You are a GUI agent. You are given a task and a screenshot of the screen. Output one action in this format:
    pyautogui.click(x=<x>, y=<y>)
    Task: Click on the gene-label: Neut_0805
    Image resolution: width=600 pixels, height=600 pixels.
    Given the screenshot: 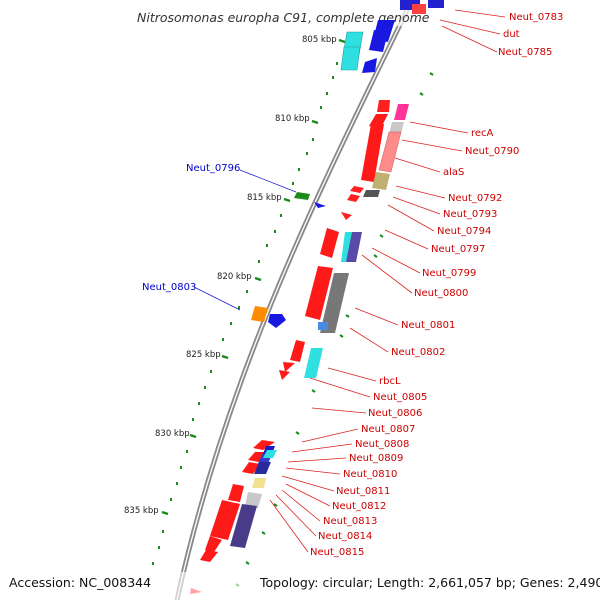 What is the action you would take?
    pyautogui.click(x=400, y=397)
    